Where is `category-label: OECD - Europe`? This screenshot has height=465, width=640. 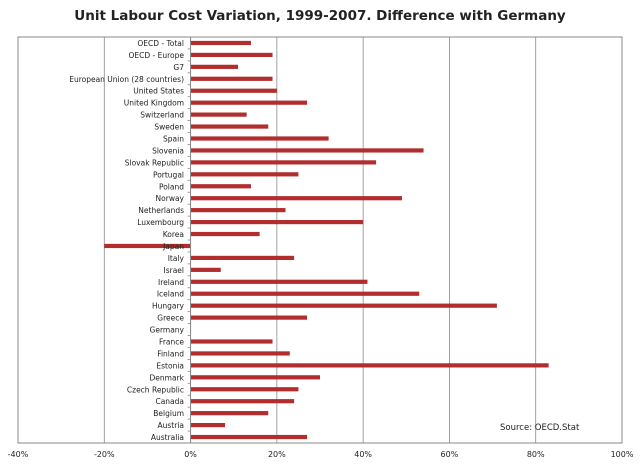 category-label: OECD - Europe is located at coordinates (156, 55).